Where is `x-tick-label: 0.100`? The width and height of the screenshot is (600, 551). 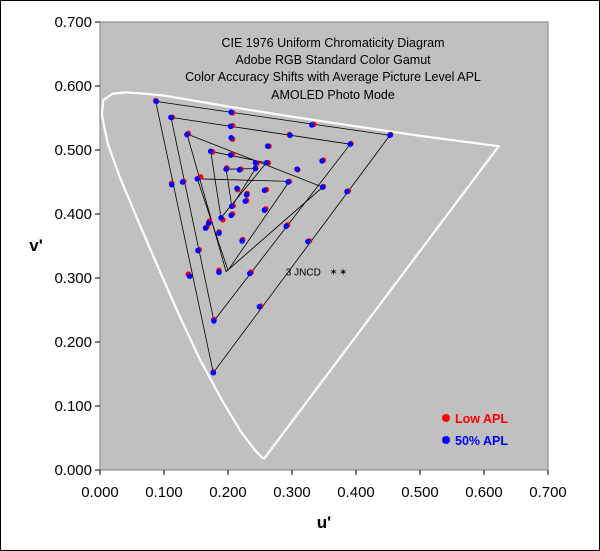
x-tick-label: 0.100 is located at coordinates (164, 492).